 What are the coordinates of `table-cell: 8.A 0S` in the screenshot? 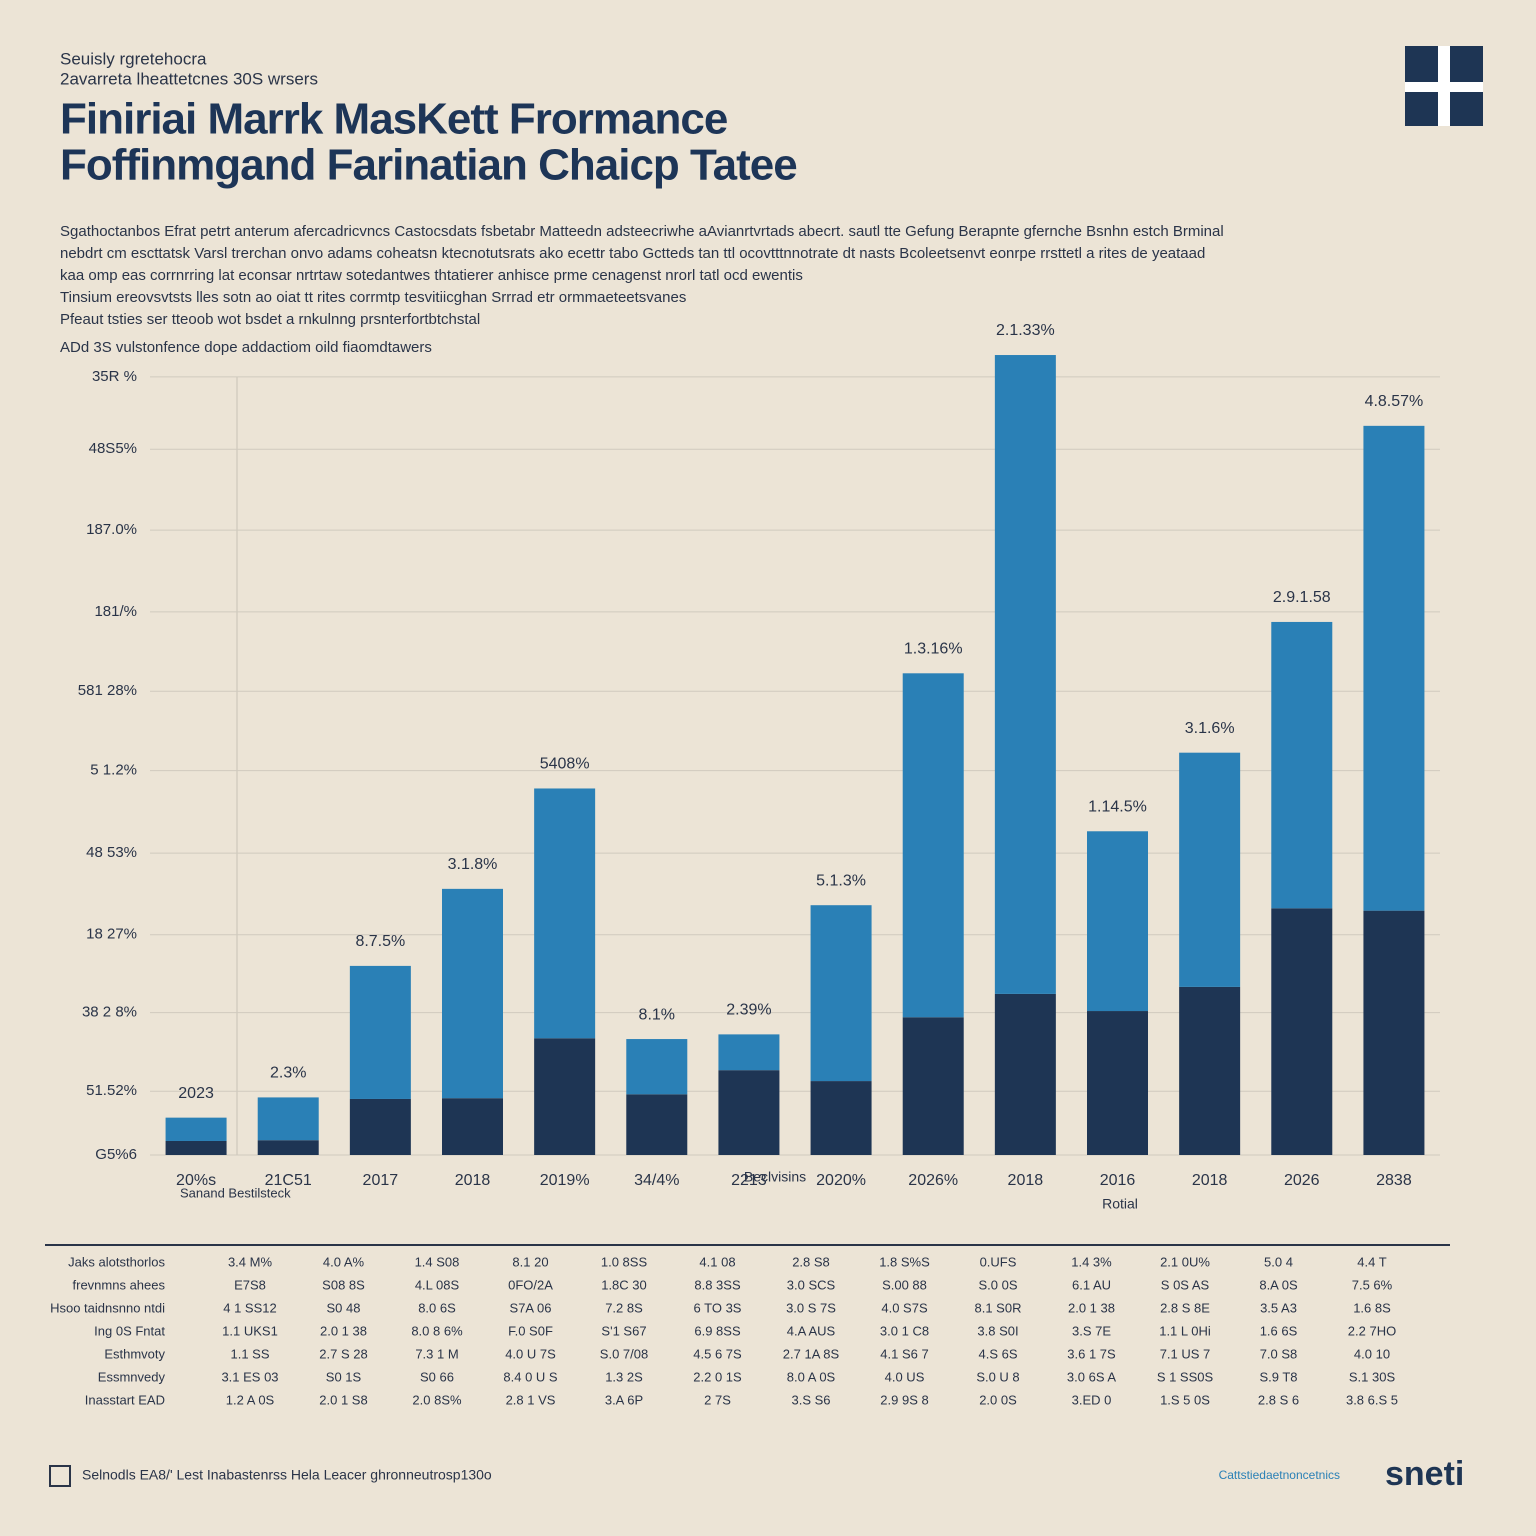 It's located at (1278, 1284).